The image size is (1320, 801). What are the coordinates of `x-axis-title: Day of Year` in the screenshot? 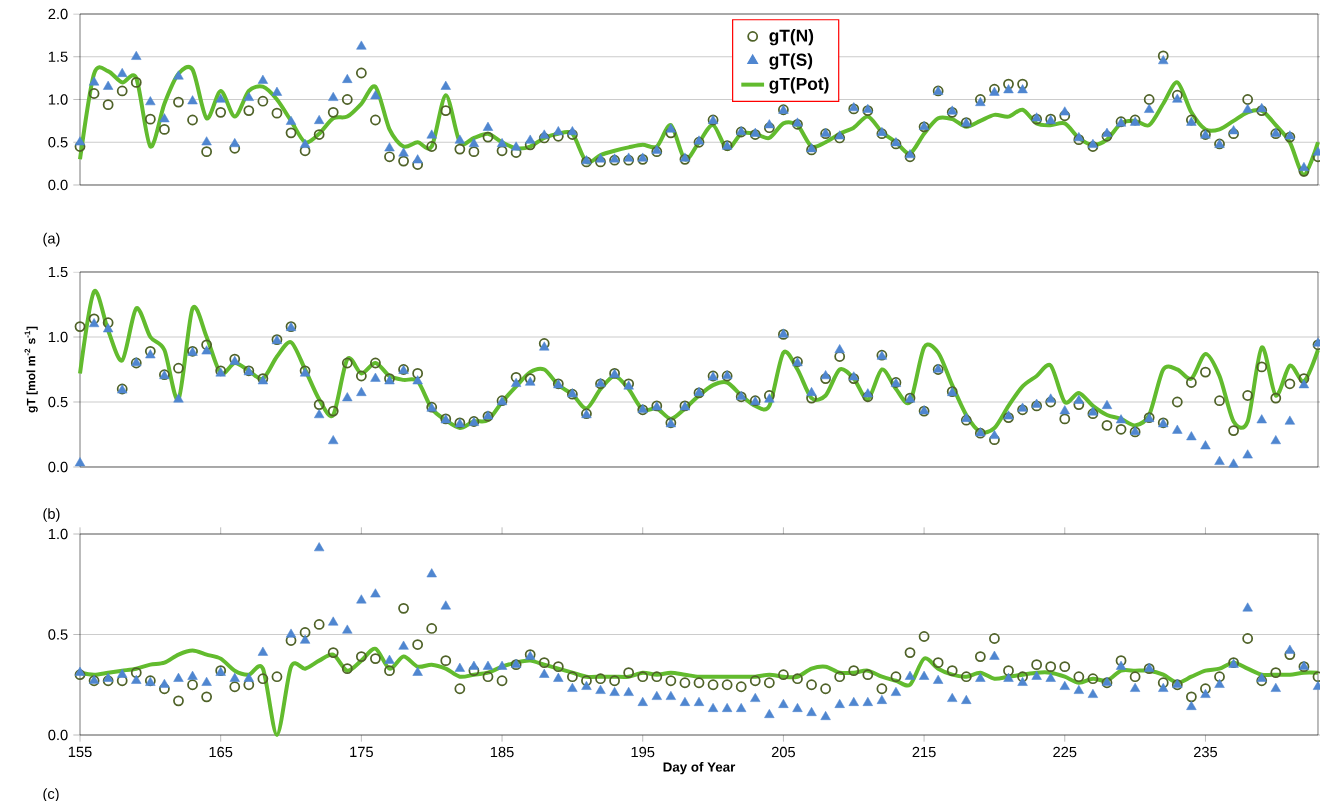 It's located at (699, 768).